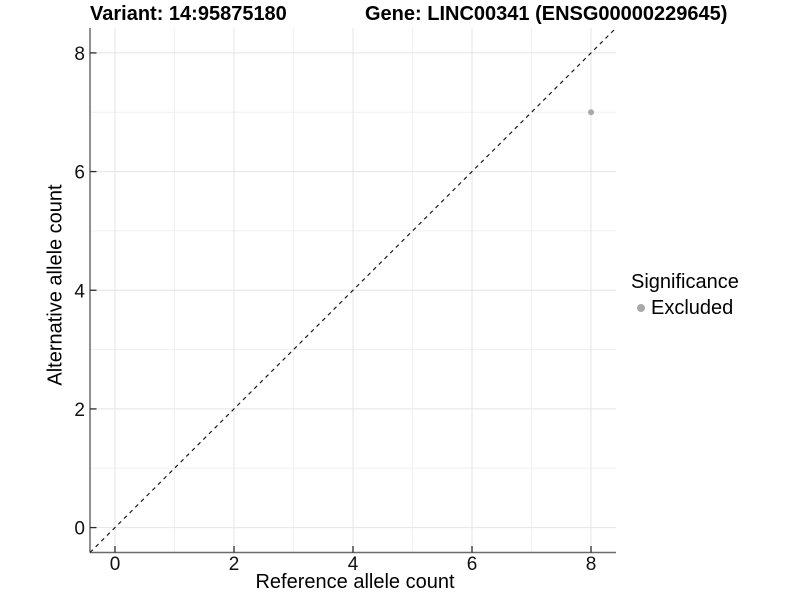 The image size is (800, 600). Describe the element at coordinates (692, 308) in the screenshot. I see `legend-item-label: Excluded` at that location.